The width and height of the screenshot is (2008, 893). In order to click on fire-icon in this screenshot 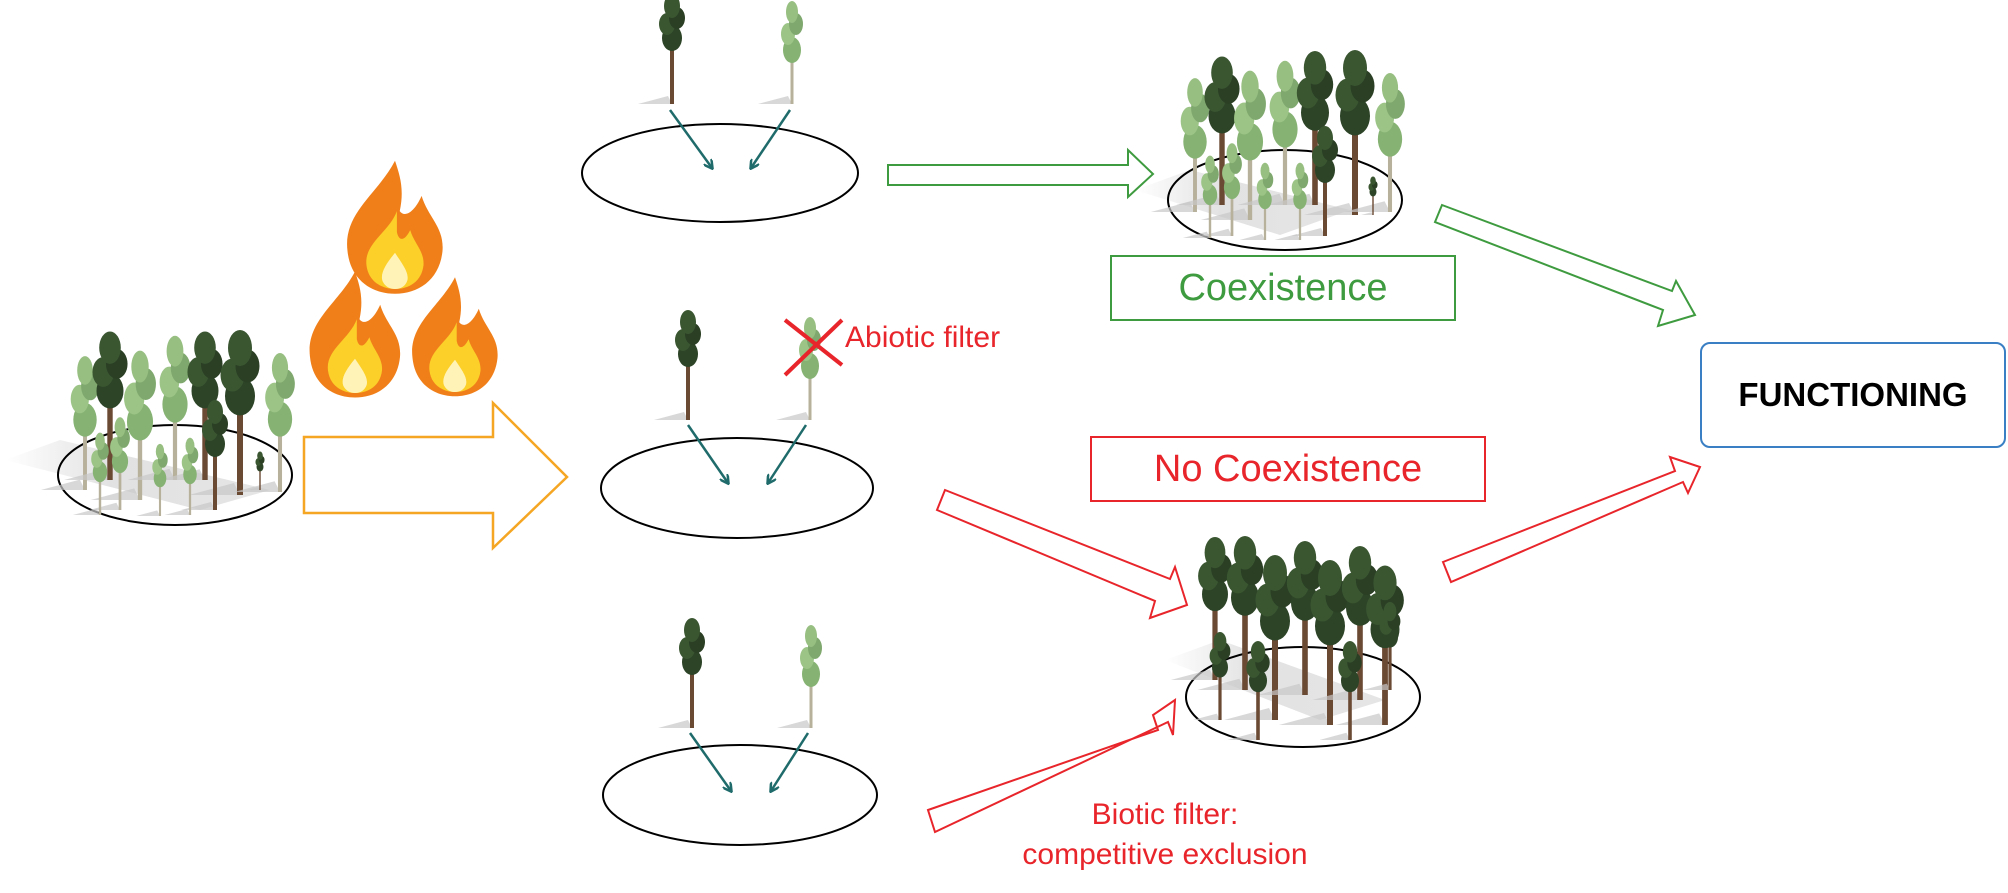, I will do `click(403, 279)`.